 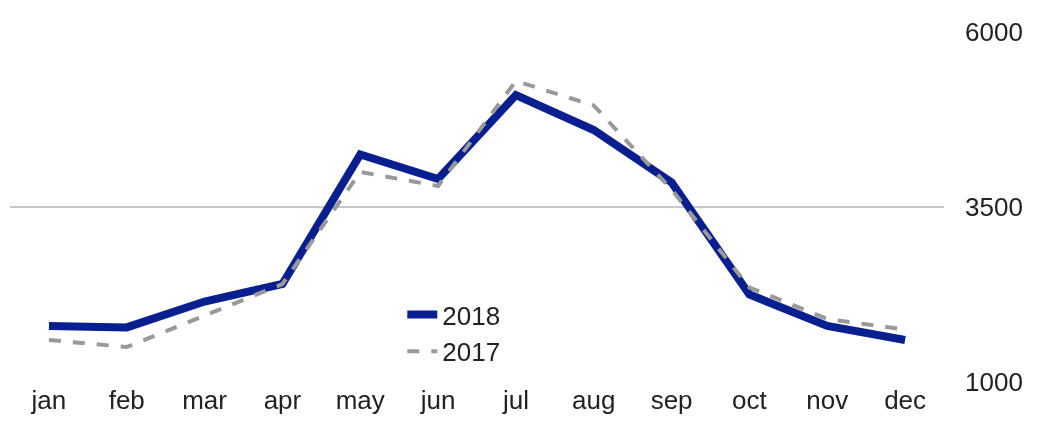 I want to click on x-tick-label: mar, so click(x=205, y=400).